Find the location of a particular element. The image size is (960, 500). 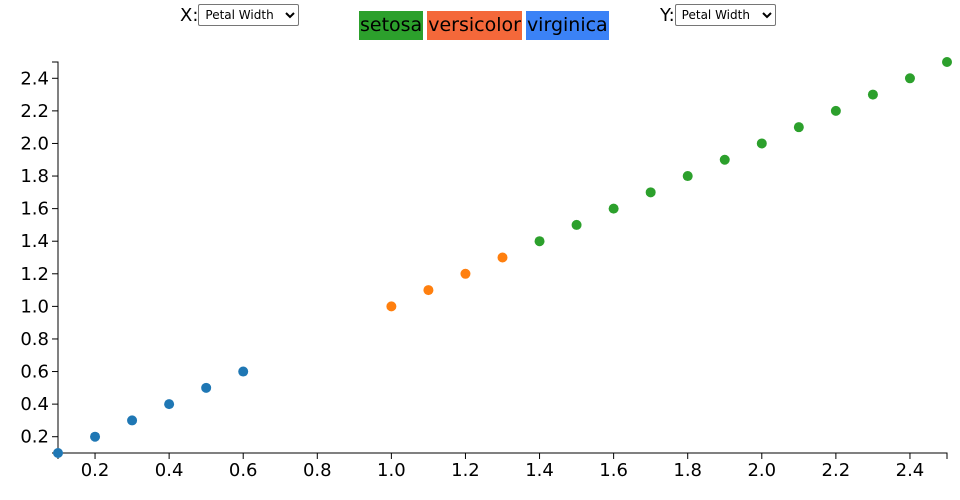

x-tick-label: 1.4 is located at coordinates (539, 470).